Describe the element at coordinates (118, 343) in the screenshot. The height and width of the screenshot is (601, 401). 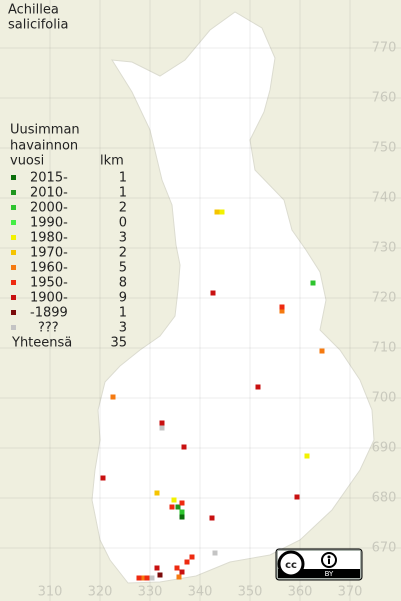
I see `total-value: 35` at that location.